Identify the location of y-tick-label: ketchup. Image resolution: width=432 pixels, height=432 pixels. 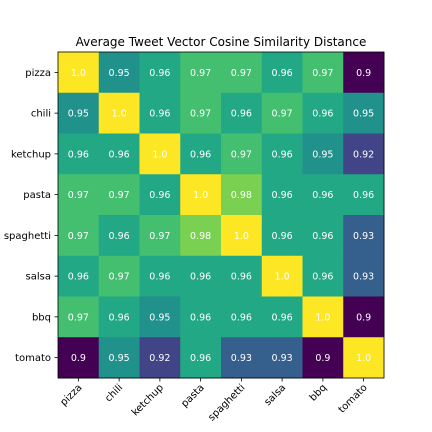
(31, 154).